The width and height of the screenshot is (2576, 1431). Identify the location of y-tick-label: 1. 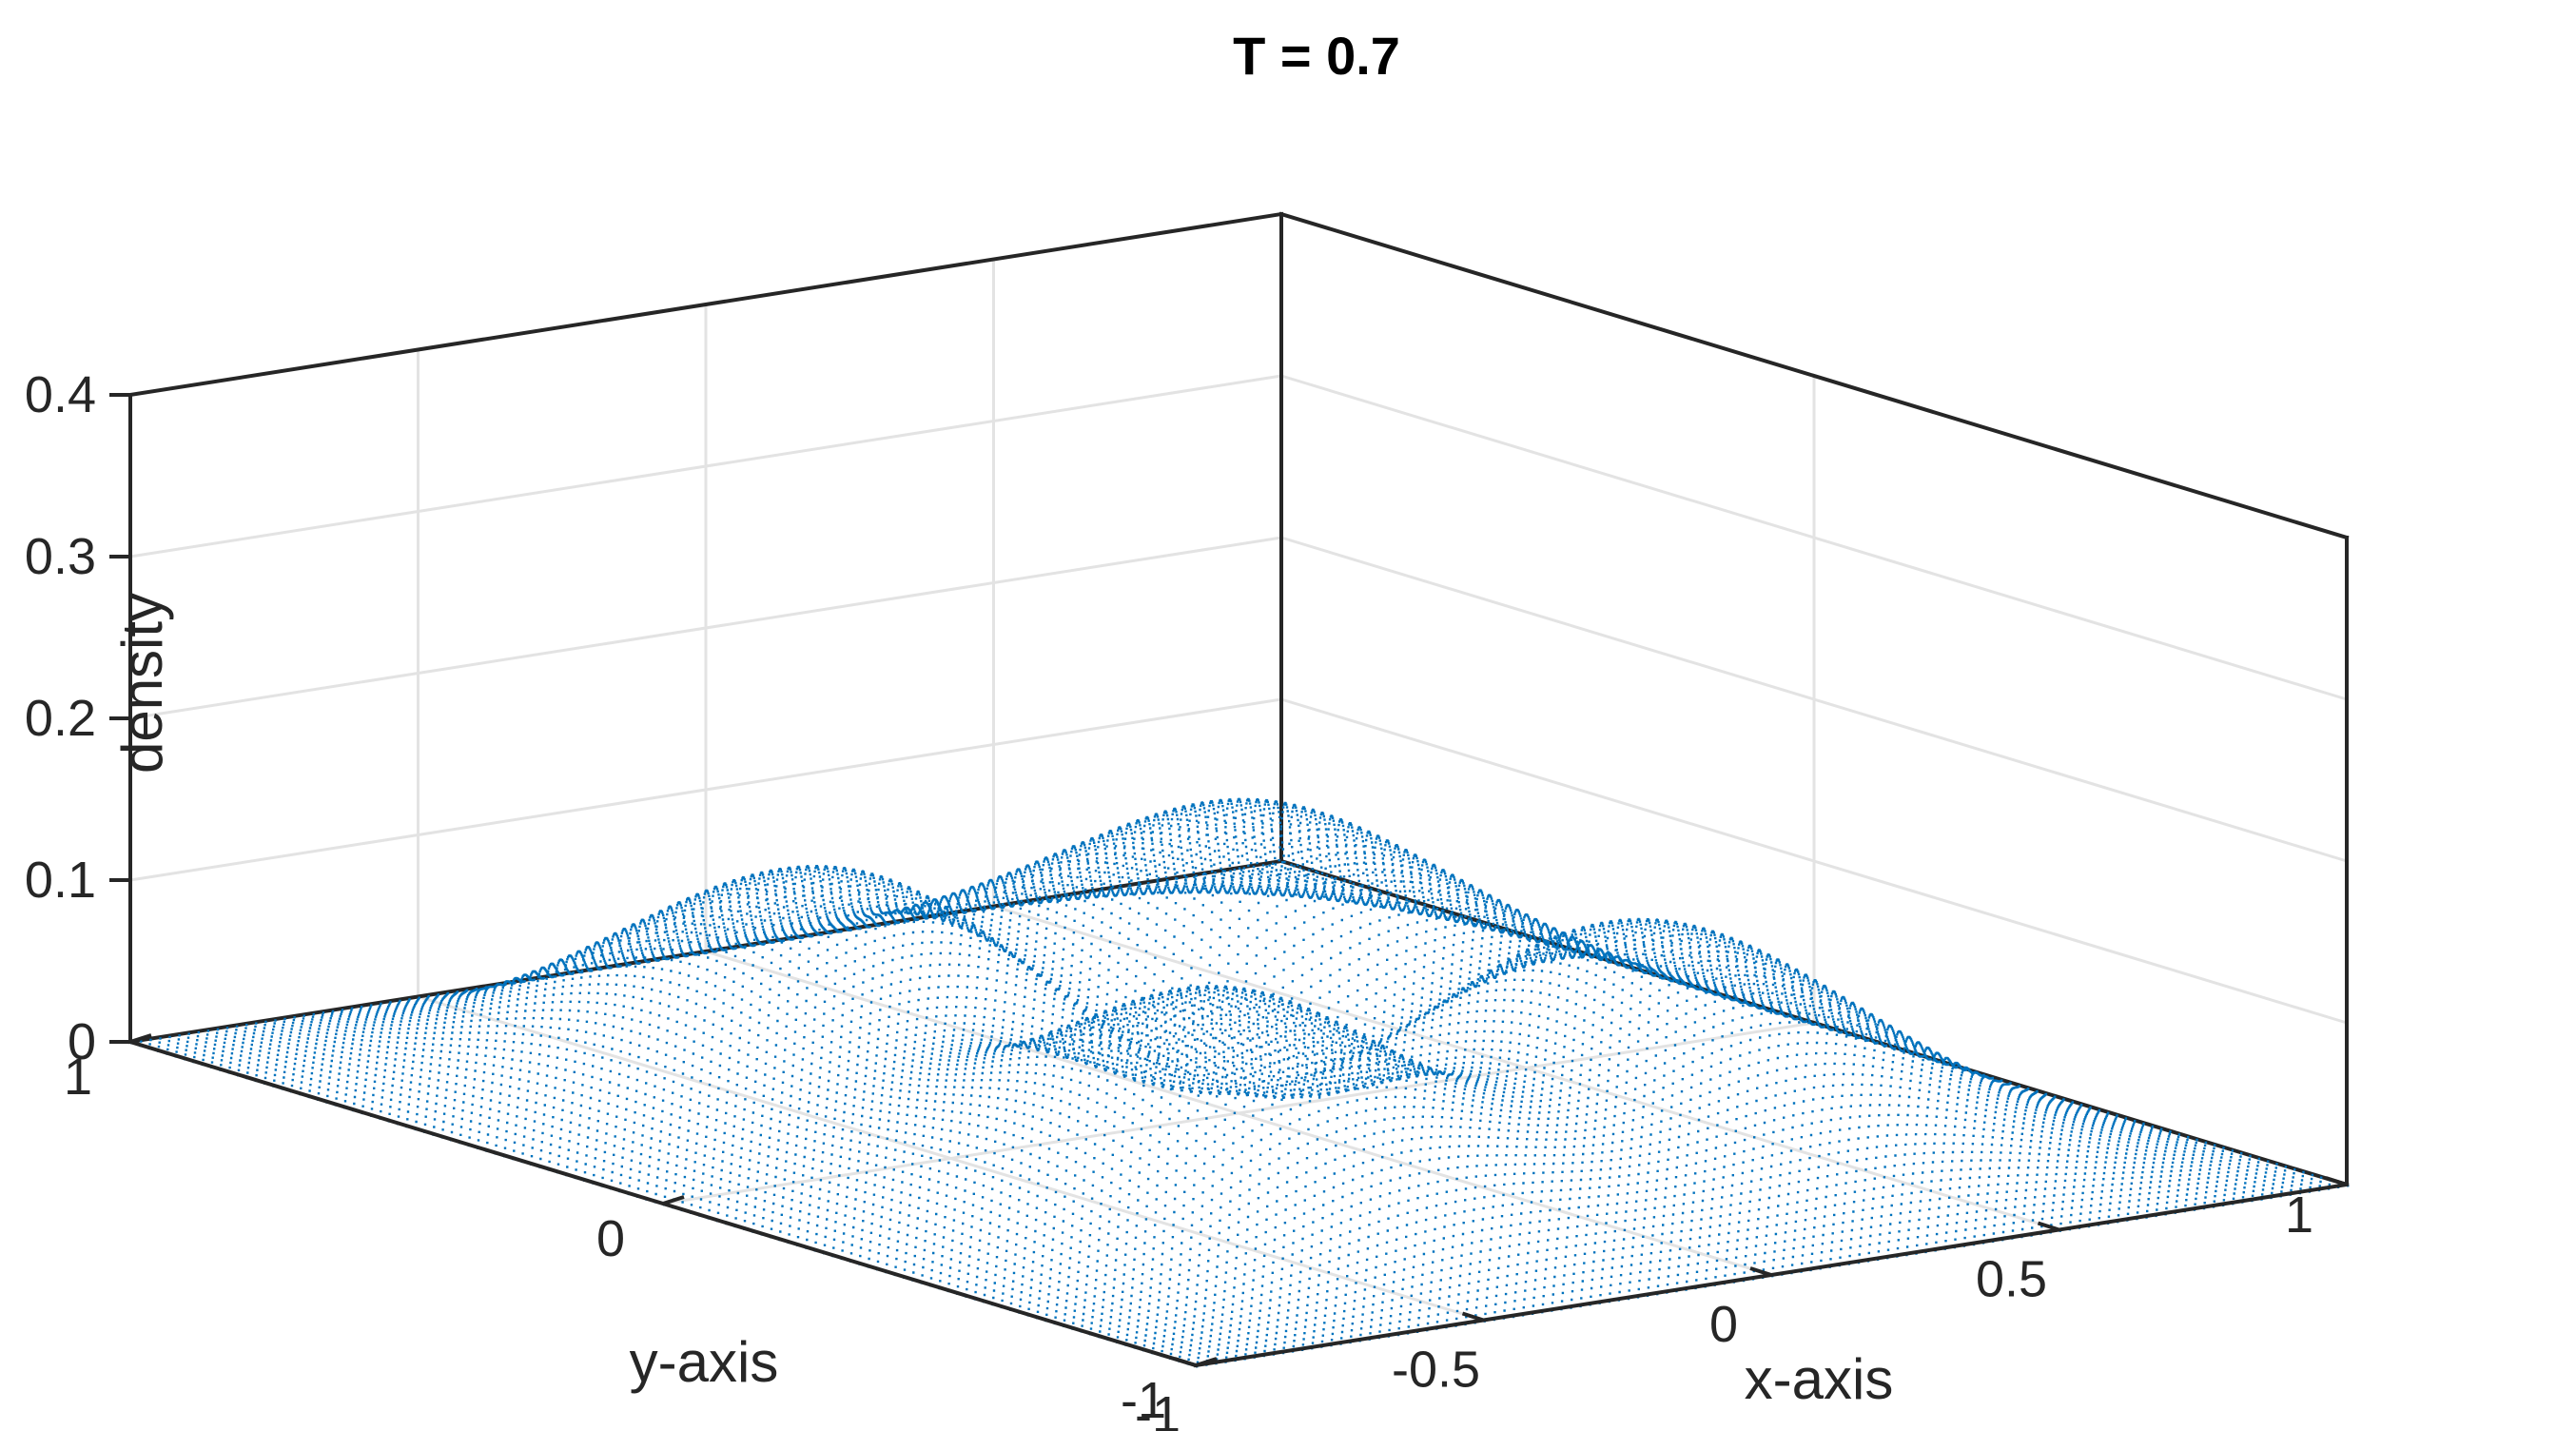
(78, 1077).